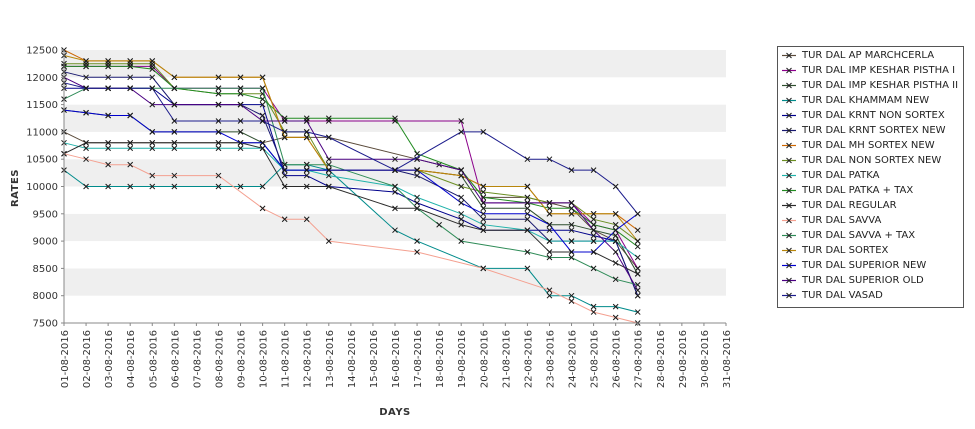 This screenshot has height=429, width=975. Describe the element at coordinates (15, 188) in the screenshot. I see `y-axis-label: RATES` at that location.